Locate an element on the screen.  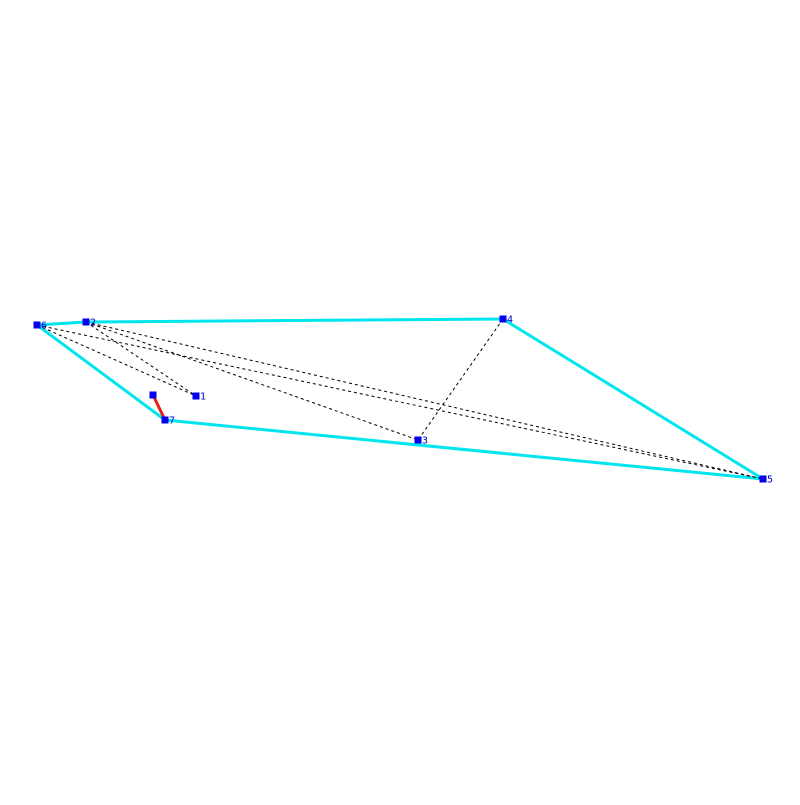
node-5: 5 is located at coordinates (766, 480).